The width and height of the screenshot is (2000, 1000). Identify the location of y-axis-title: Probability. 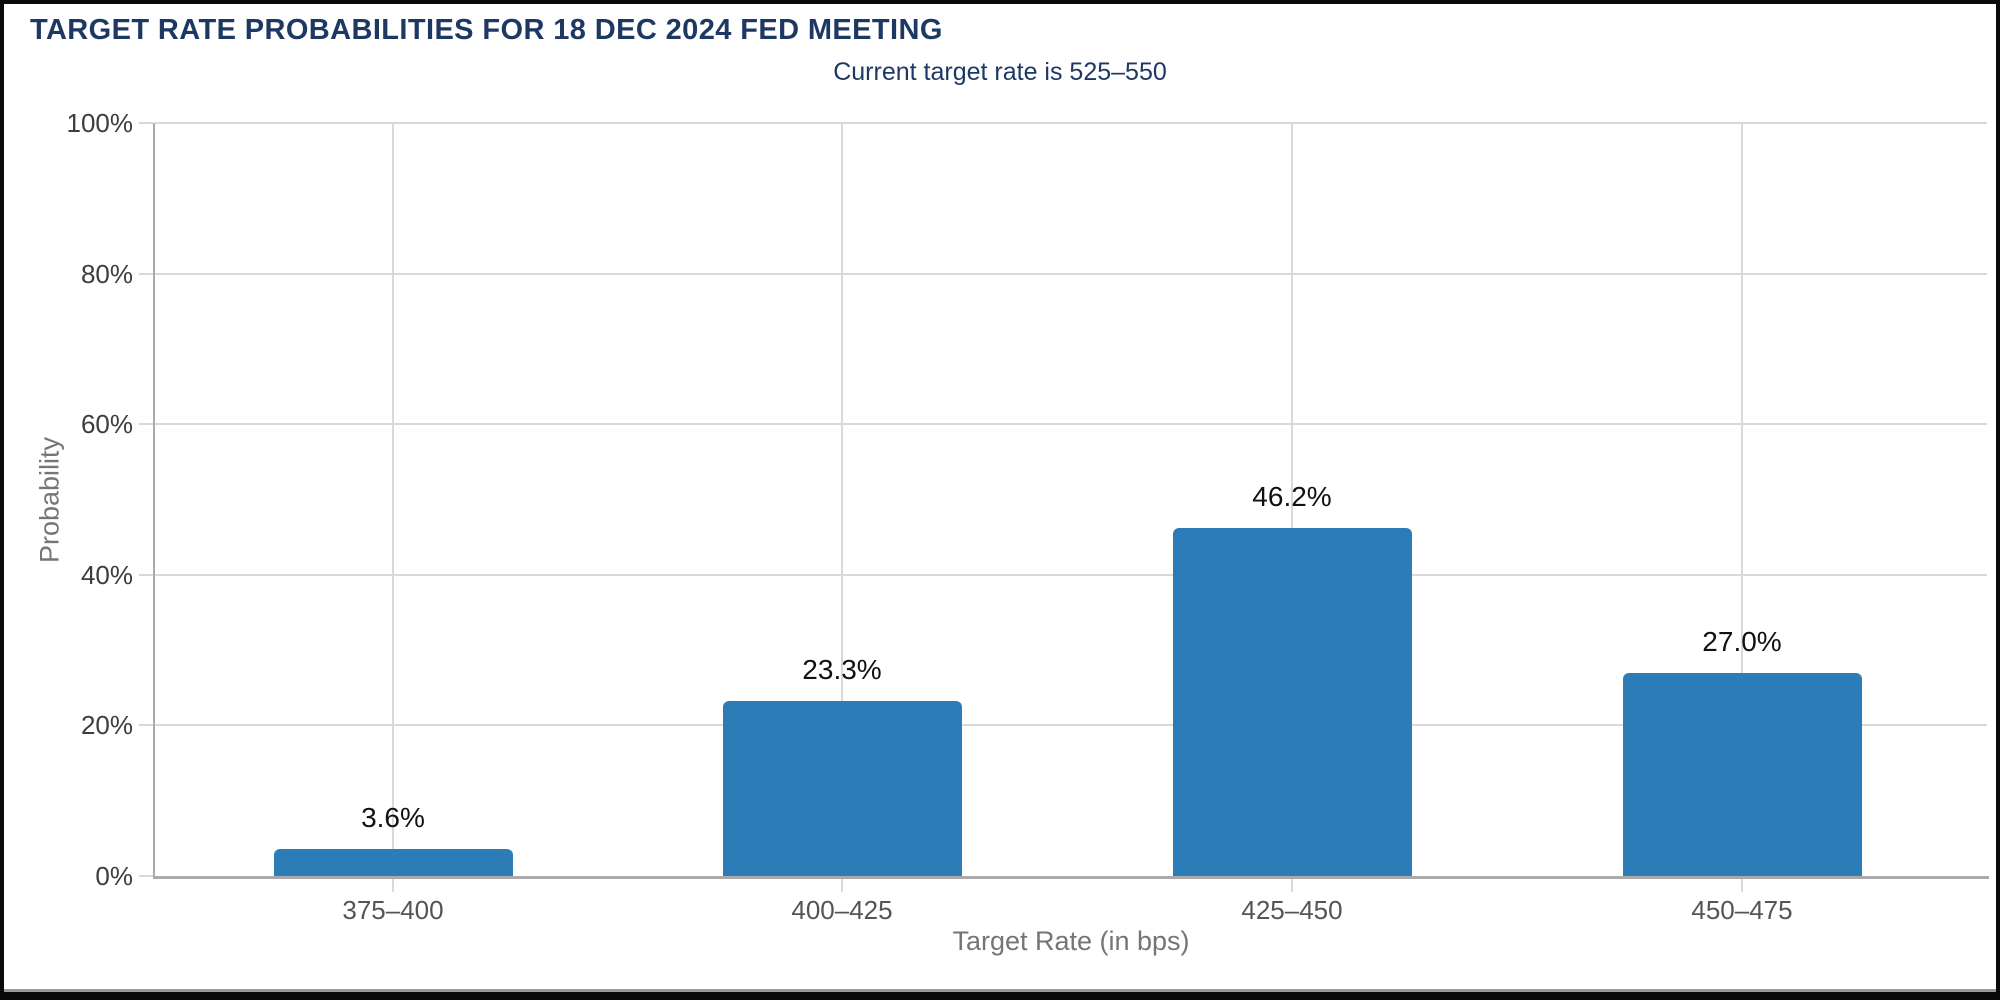
(49, 500).